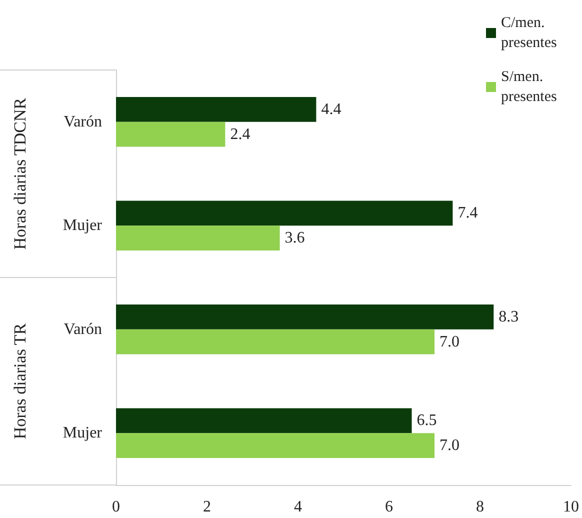 The image size is (582, 518). What do you see at coordinates (20, 173) in the screenshot?
I see `text: Horas diarias TDCNR` at bounding box center [20, 173].